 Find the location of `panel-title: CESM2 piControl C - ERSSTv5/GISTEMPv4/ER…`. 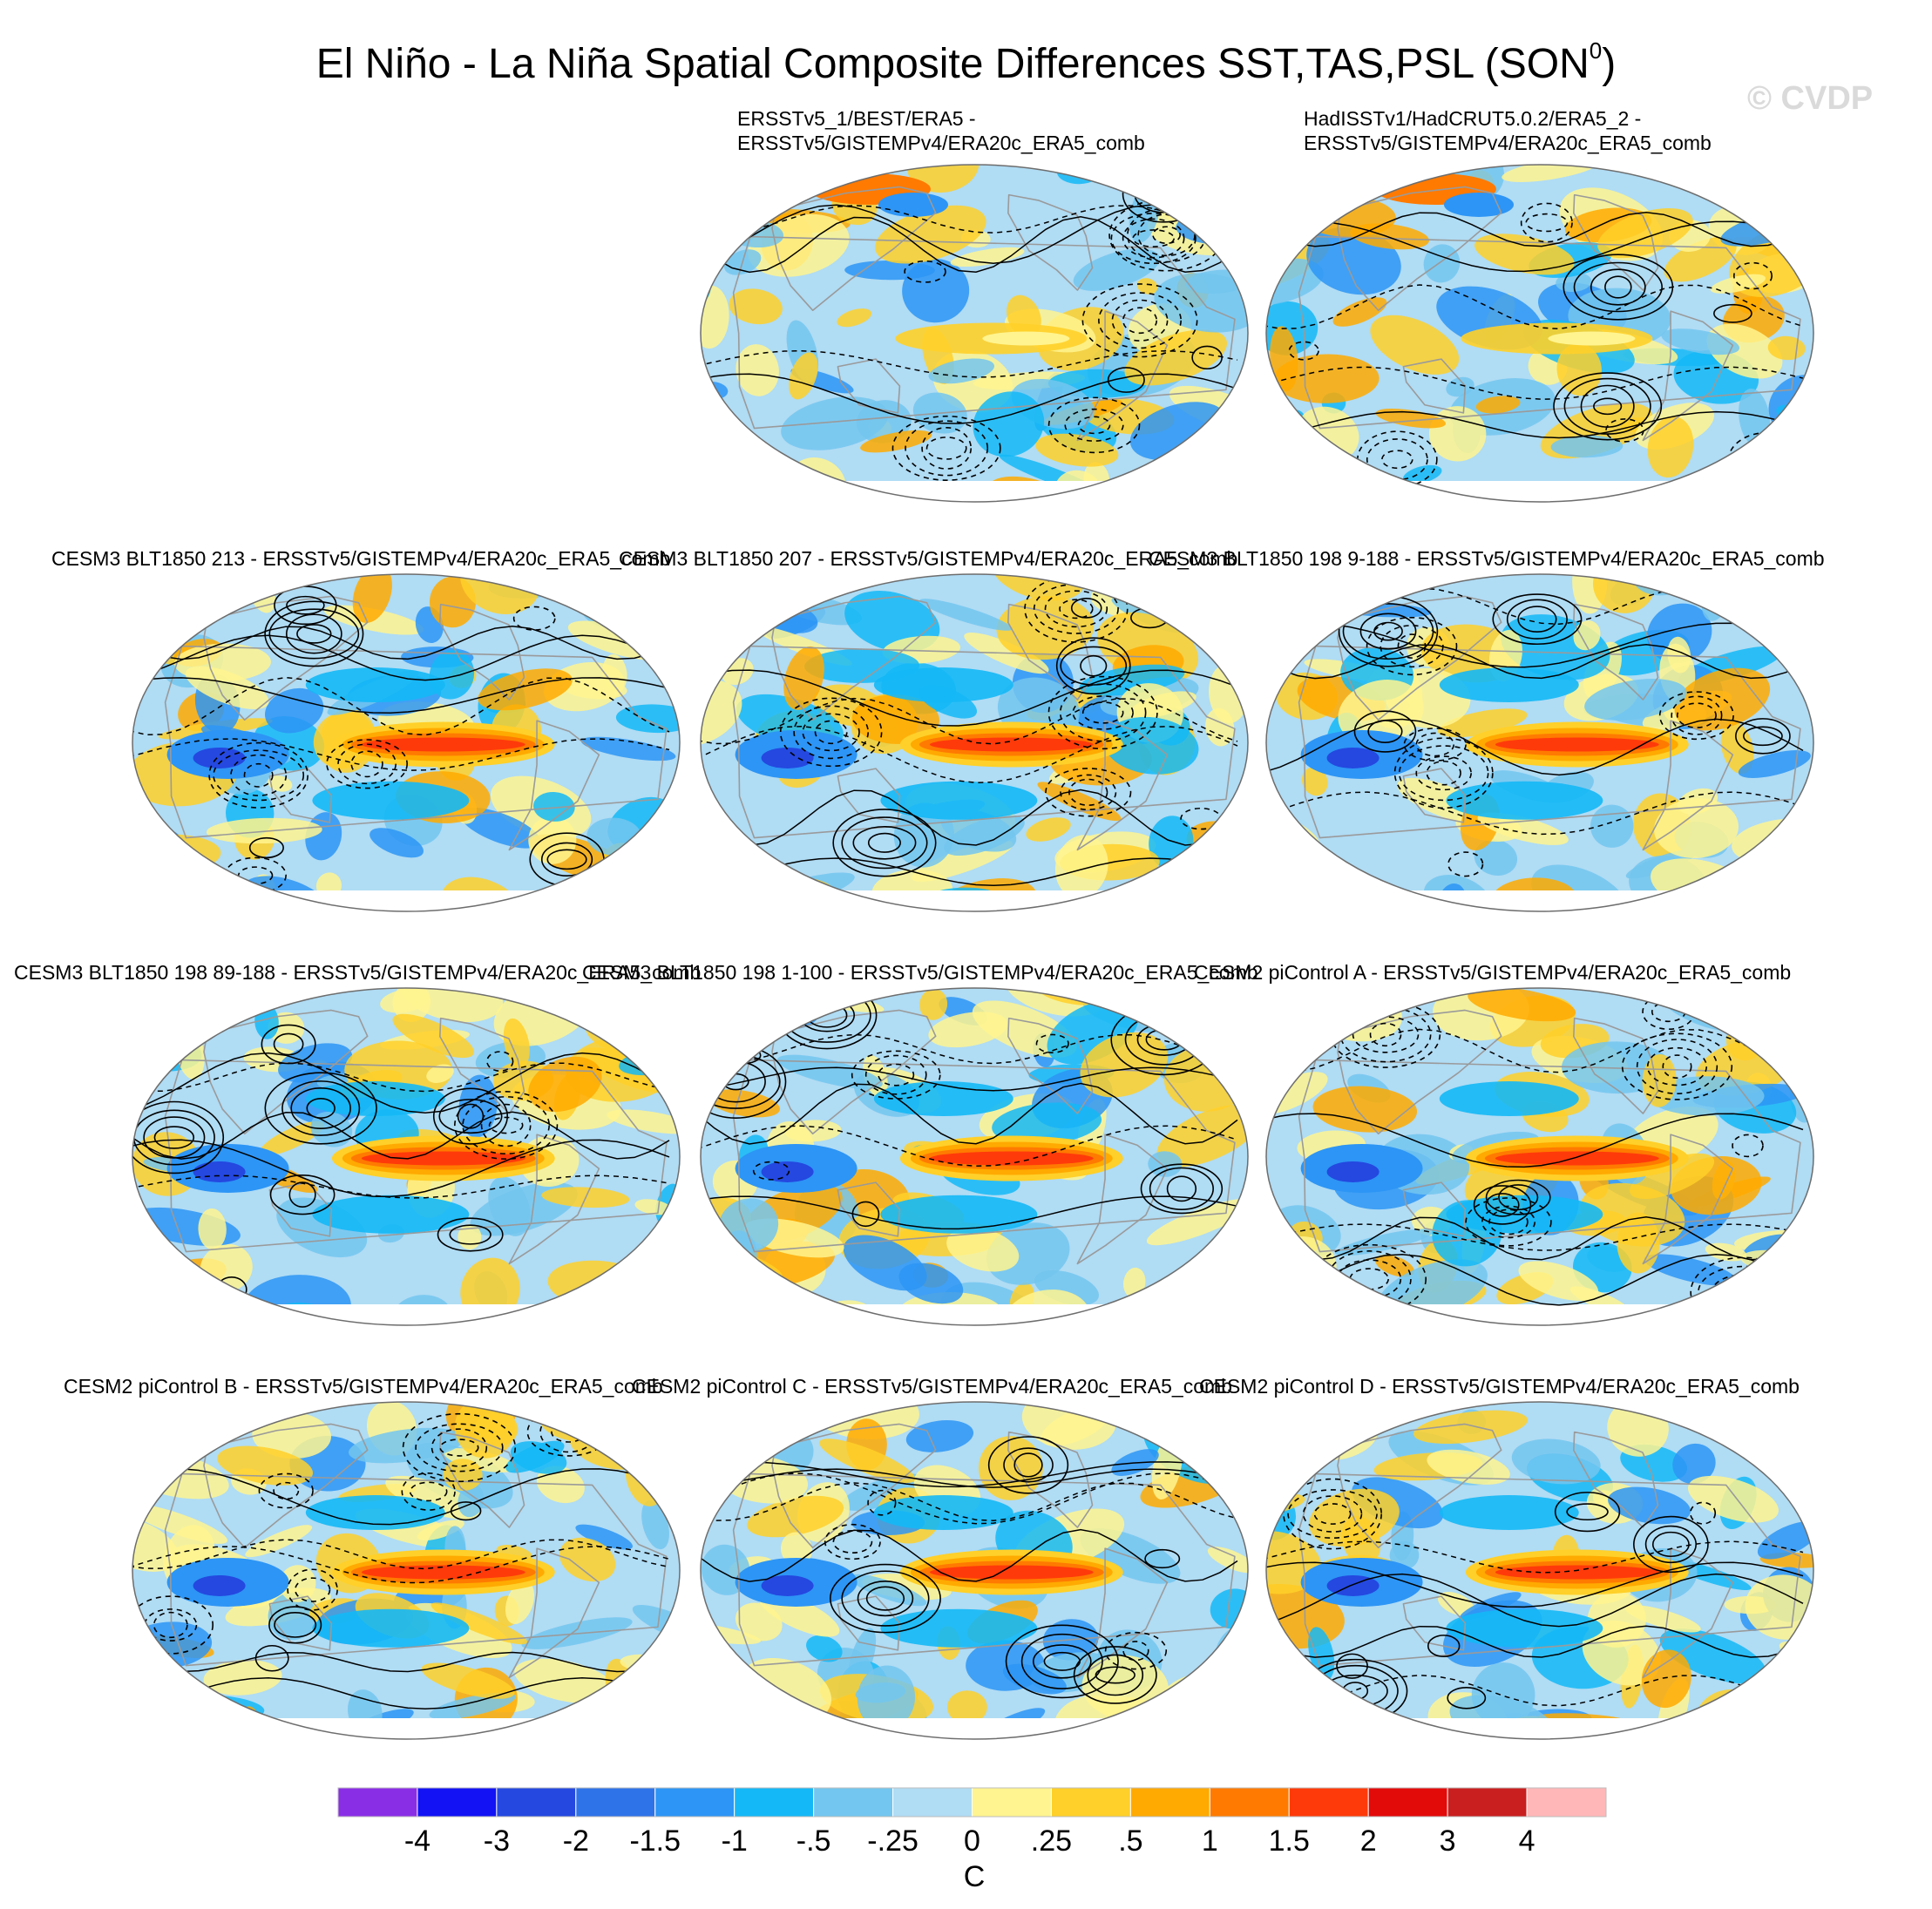

panel-title: CESM2 piControl C - ERSSTv5/GISTEMPv4/ER… is located at coordinates (932, 1386).